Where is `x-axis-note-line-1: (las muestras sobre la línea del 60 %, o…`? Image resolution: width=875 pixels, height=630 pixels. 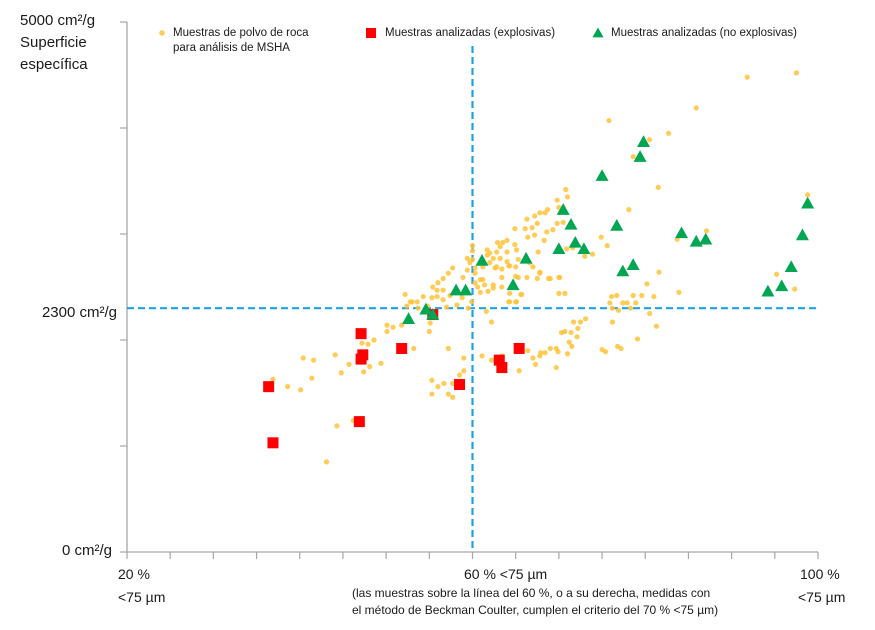
x-axis-note-line-1: (las muestras sobre la línea del 60 %, o… is located at coordinates (531, 593).